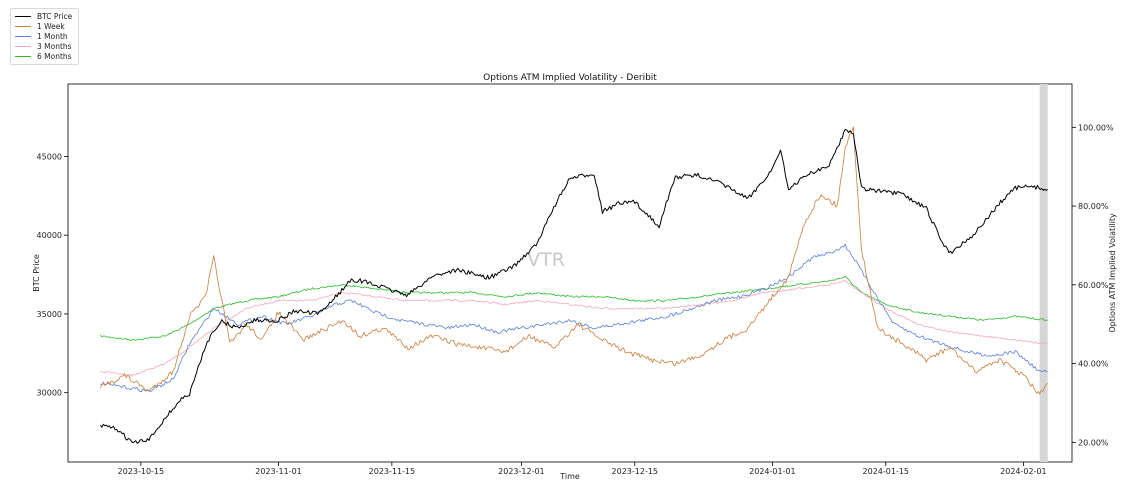  Describe the element at coordinates (49, 314) in the screenshot. I see `y-left-tick-label: 35000` at that location.